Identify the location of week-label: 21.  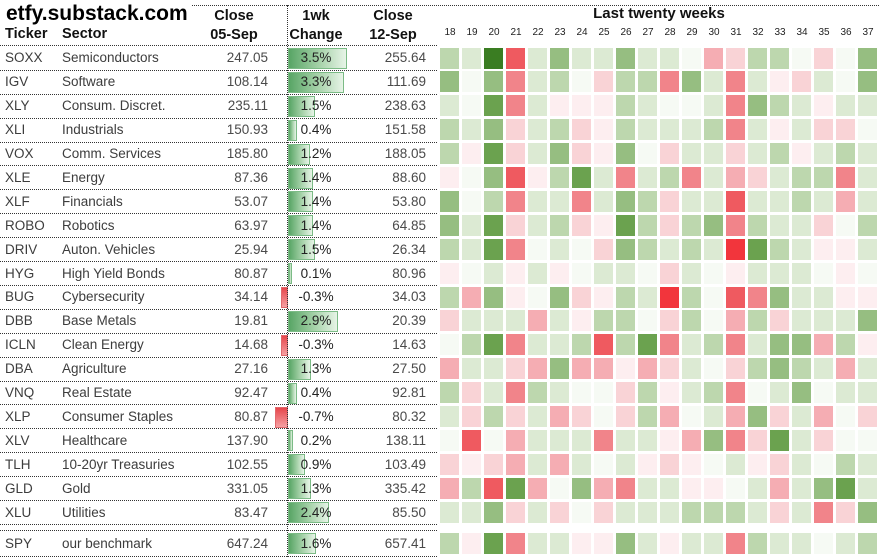
(516, 32).